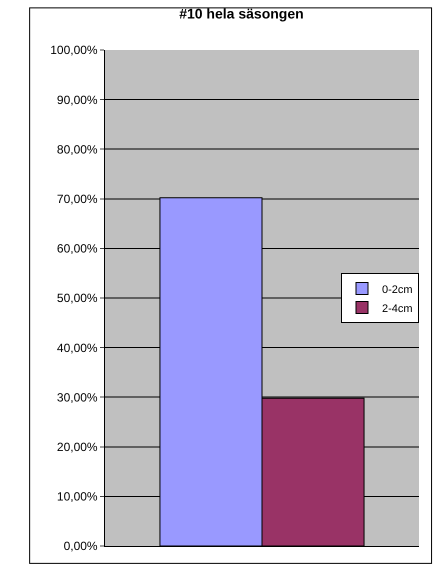  Describe the element at coordinates (77, 447) in the screenshot. I see `y-tick-label: 20,00%` at that location.